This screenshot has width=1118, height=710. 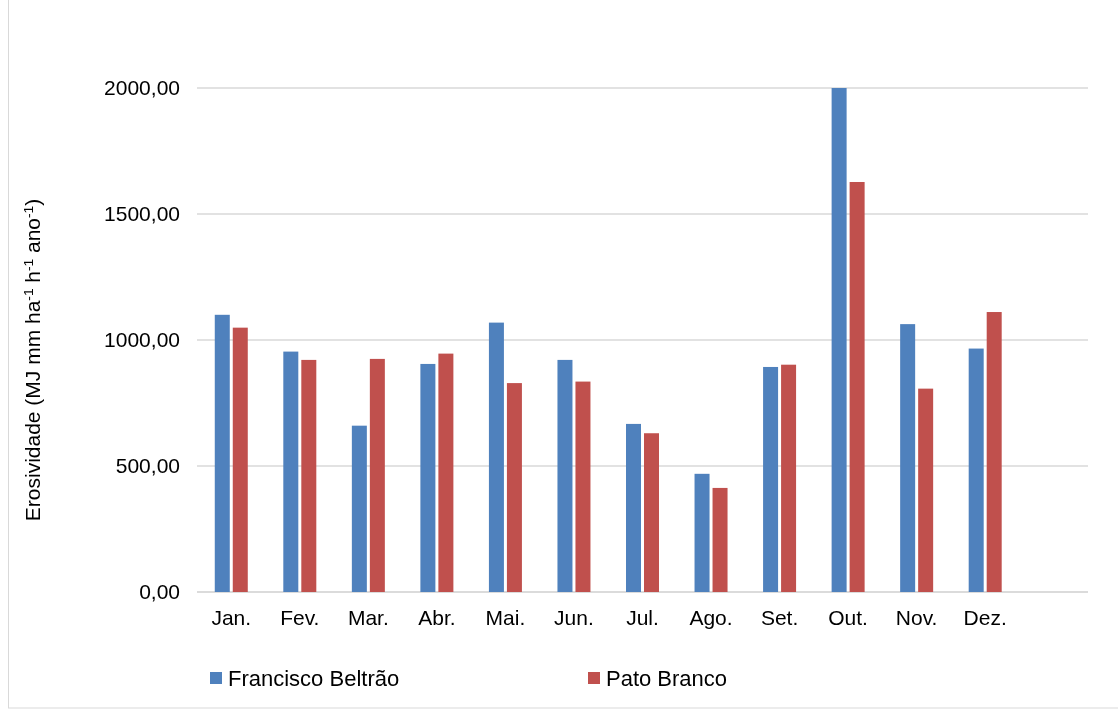 What do you see at coordinates (437, 617) in the screenshot?
I see `x-tick-label: Abr.` at bounding box center [437, 617].